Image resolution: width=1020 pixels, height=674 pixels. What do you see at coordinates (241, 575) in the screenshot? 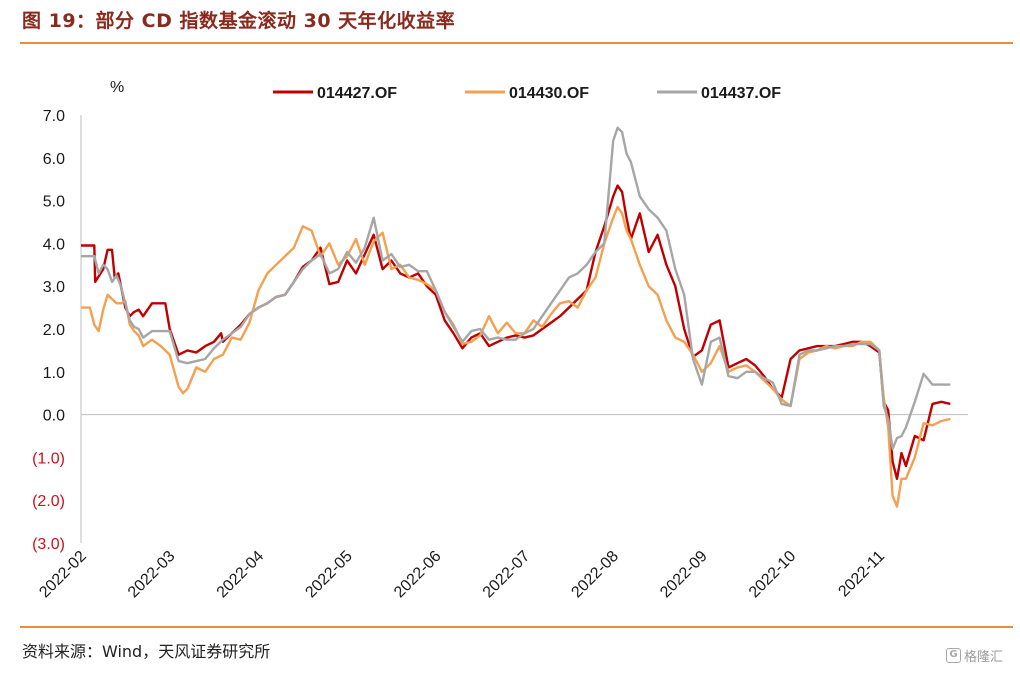
I see `x-tick-label: 2022-04` at bounding box center [241, 575].